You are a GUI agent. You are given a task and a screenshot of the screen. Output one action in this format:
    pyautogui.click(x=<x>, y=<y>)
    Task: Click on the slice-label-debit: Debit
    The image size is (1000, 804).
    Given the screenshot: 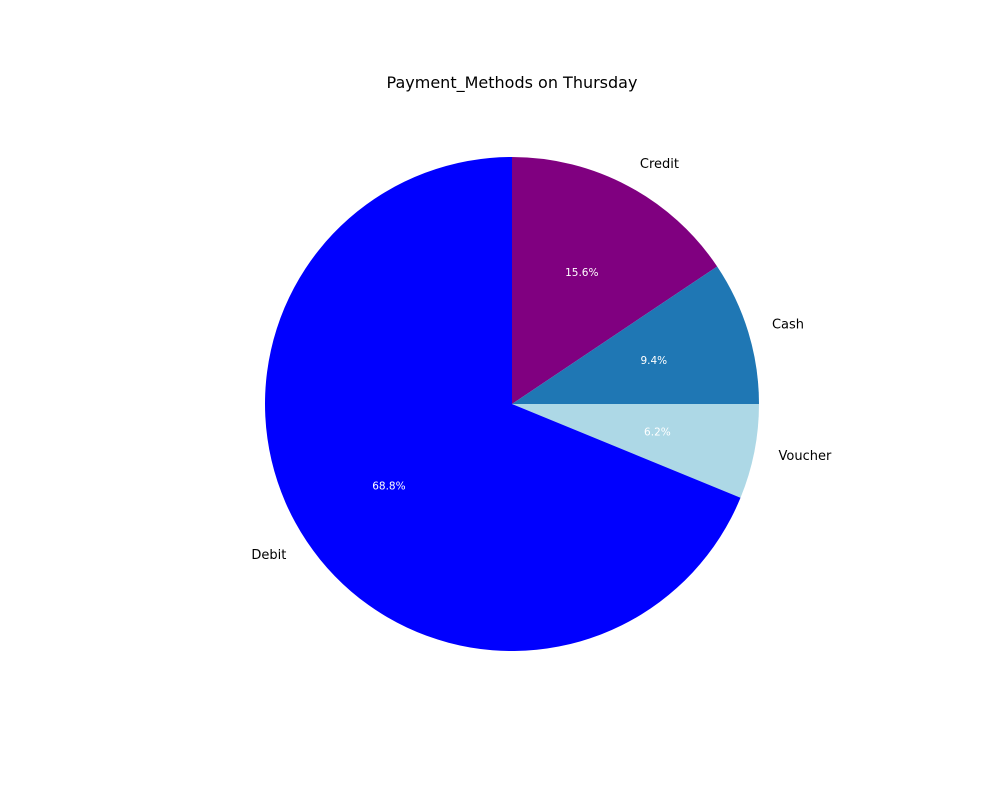 What is the action you would take?
    pyautogui.click(x=268, y=555)
    